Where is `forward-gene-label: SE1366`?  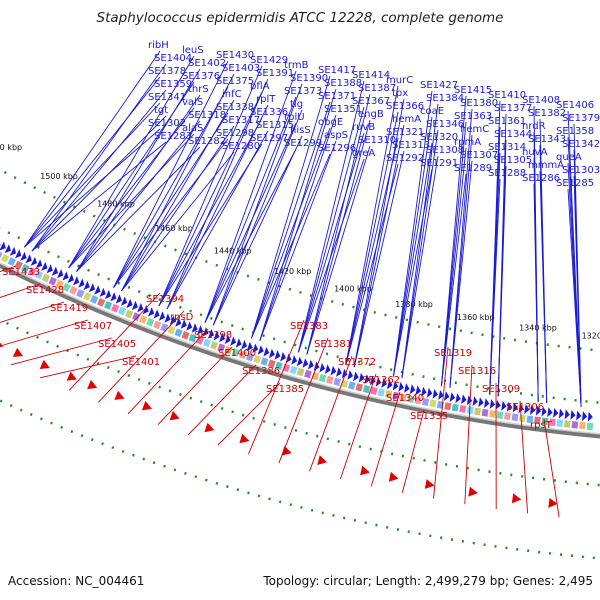
forward-gene-label: SE1366 is located at coordinates (405, 106).